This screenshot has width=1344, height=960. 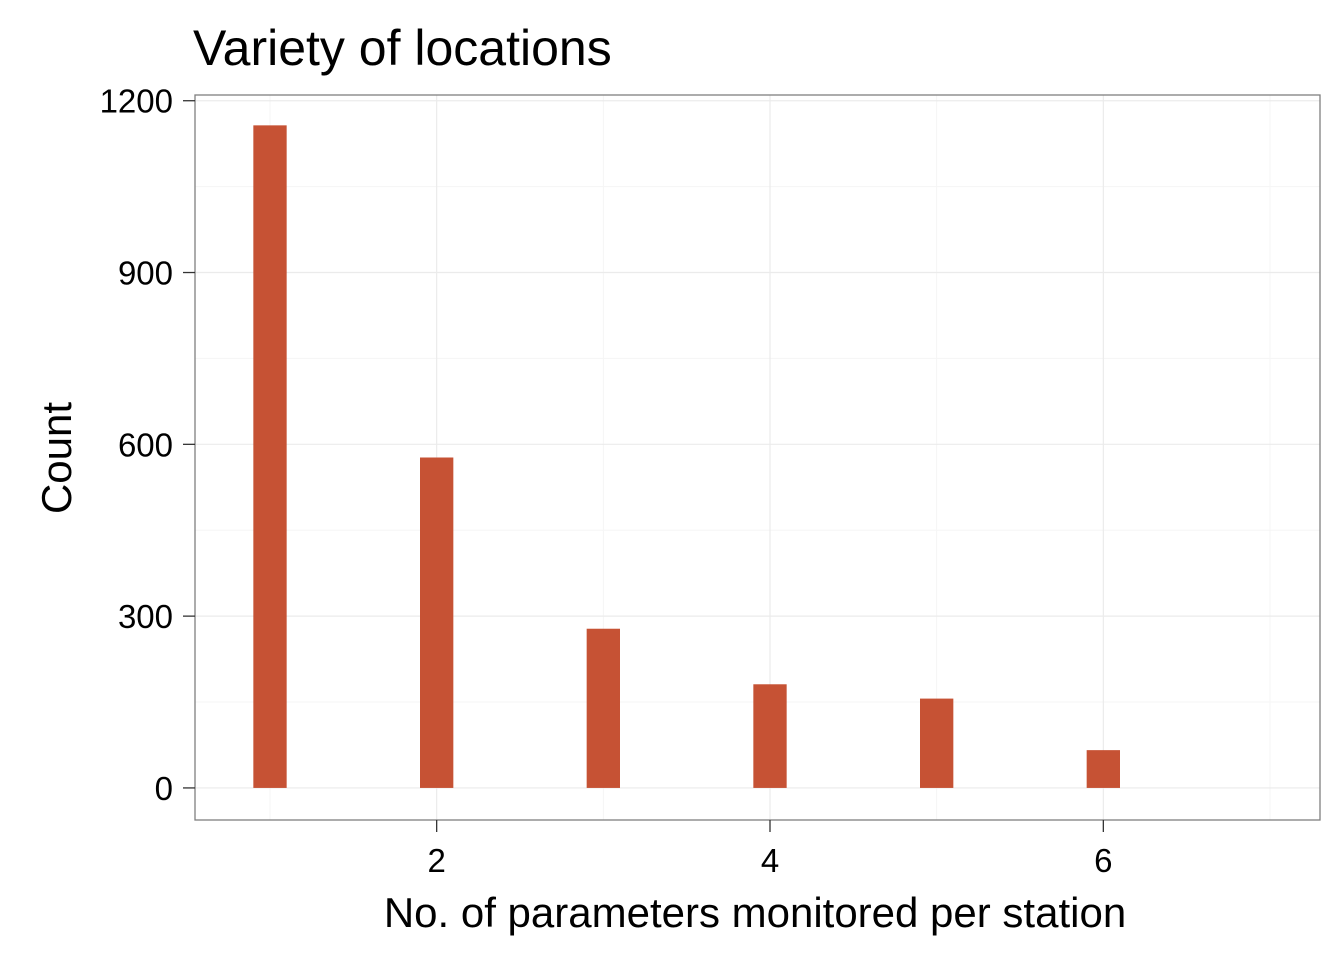 What do you see at coordinates (1103, 860) in the screenshot?
I see `x-tick-label: 6` at bounding box center [1103, 860].